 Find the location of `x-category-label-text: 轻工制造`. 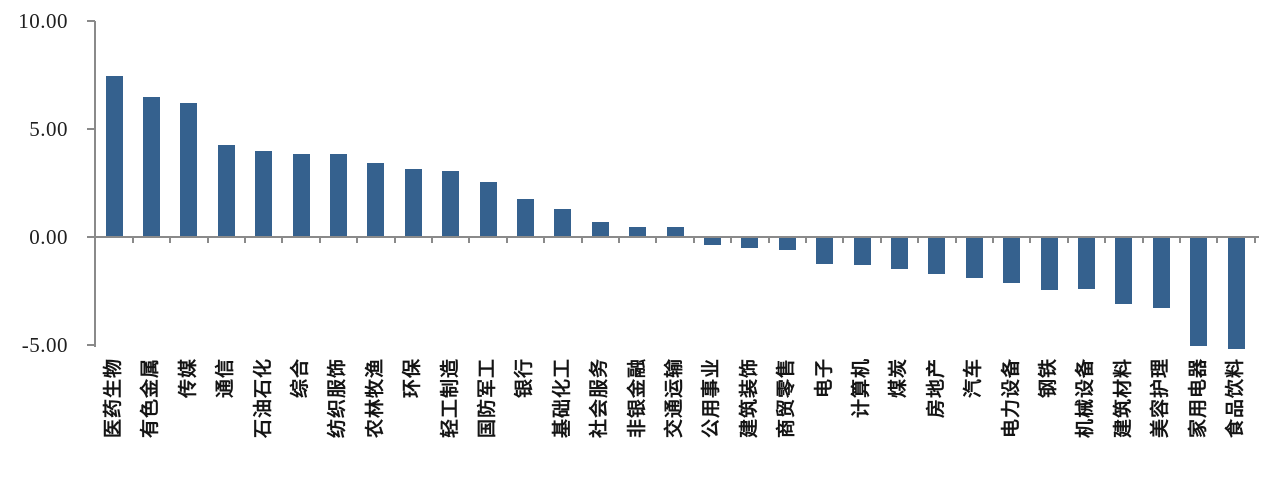

x-category-label-text: 轻工制造 is located at coordinates (450, 398).